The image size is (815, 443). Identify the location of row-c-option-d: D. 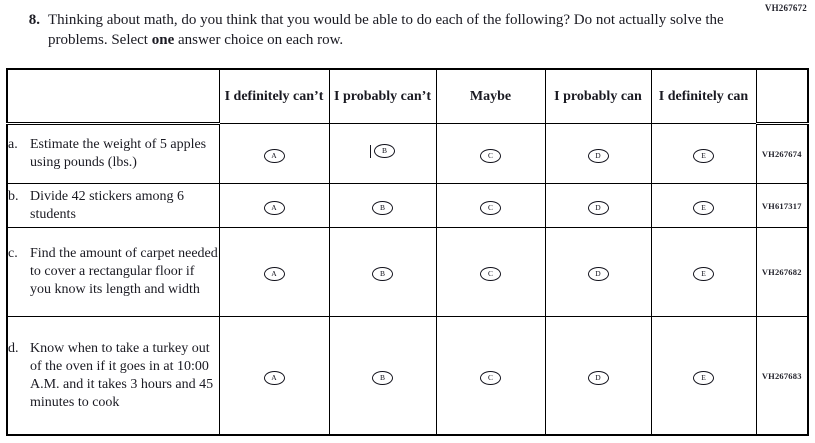
(598, 272).